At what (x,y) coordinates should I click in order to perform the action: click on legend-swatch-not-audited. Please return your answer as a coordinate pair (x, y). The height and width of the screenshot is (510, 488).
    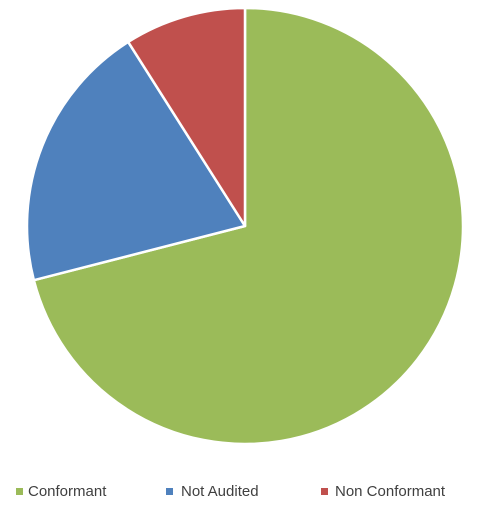
    Looking at the image, I should click on (169, 491).